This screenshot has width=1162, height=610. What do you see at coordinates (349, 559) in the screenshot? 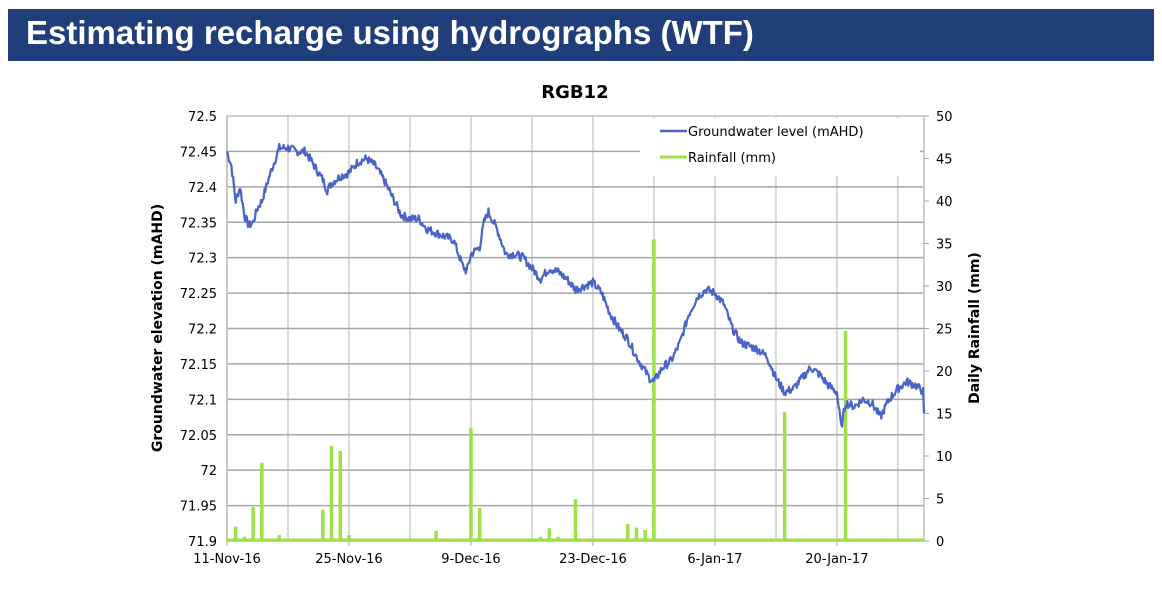
I see `x-tick-label: 25-Nov-16` at bounding box center [349, 559].